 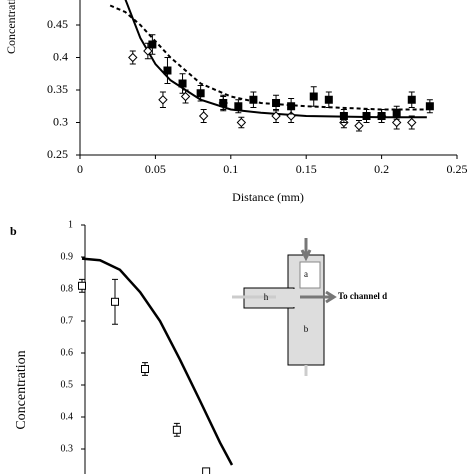 What do you see at coordinates (457, 169) in the screenshot?
I see `x-tick-label: 0.25` at bounding box center [457, 169].